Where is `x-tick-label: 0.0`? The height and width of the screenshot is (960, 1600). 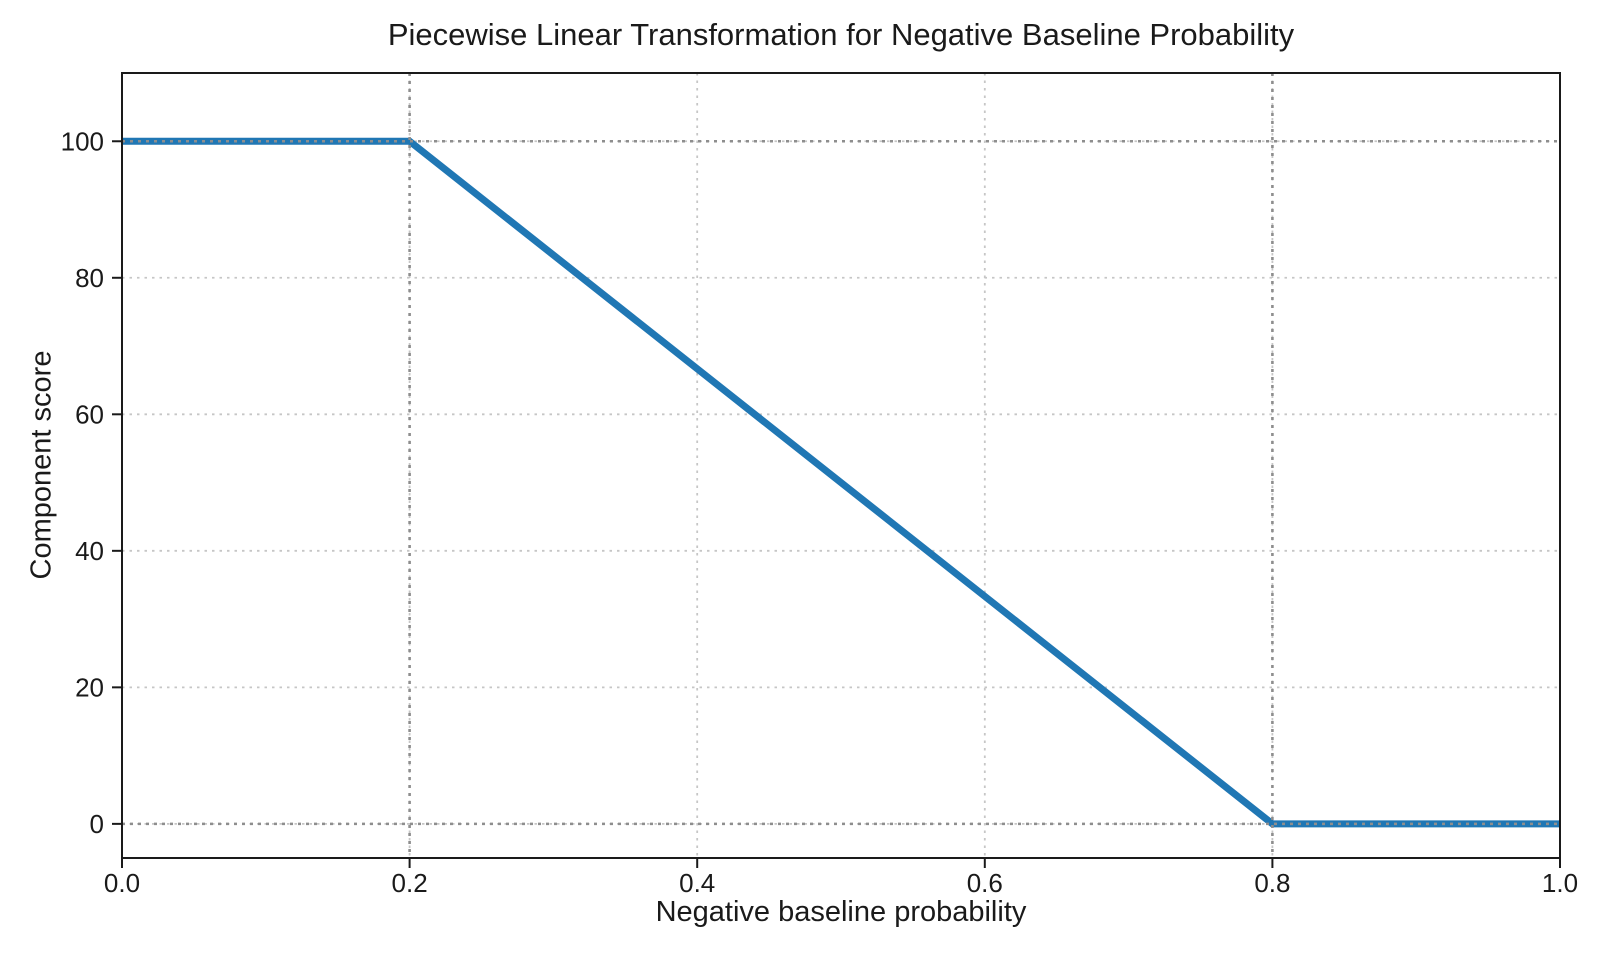 x-tick-label: 0.0 is located at coordinates (122, 883).